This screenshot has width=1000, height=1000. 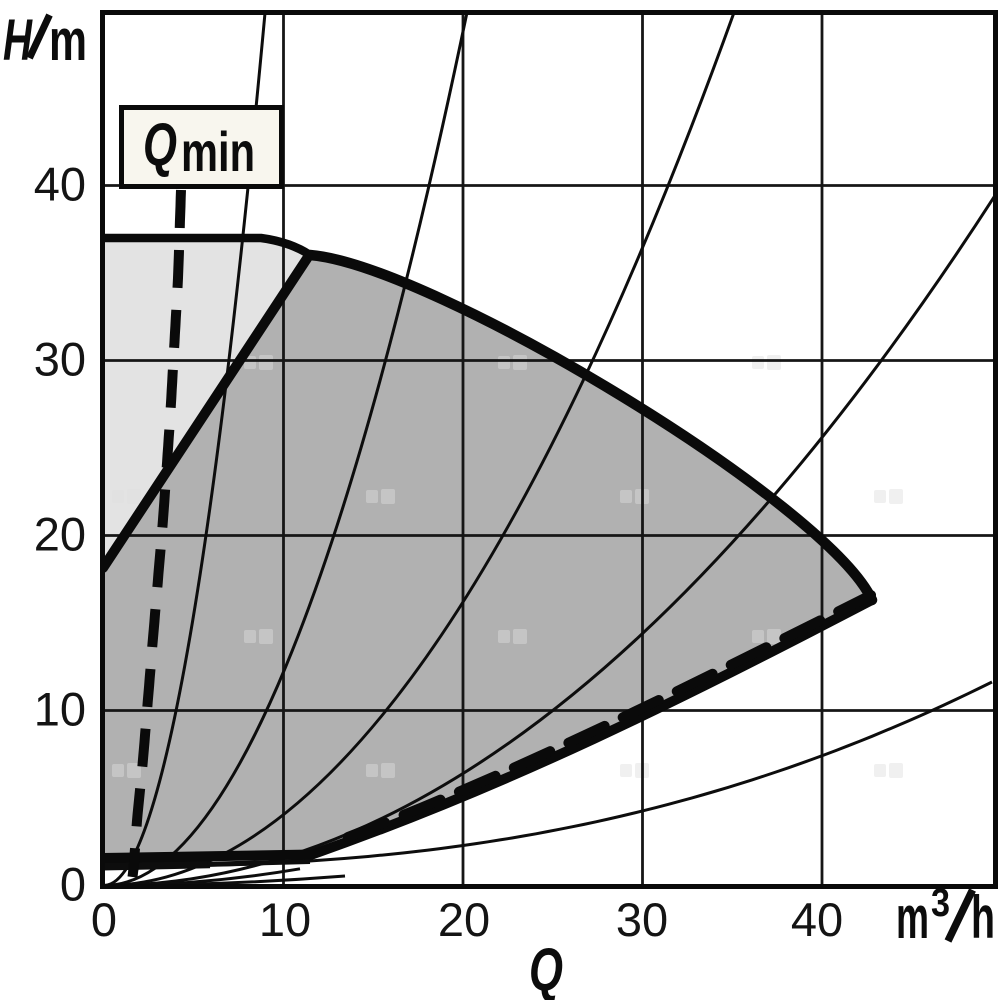 I want to click on svg-text: min, so click(x=218, y=151).